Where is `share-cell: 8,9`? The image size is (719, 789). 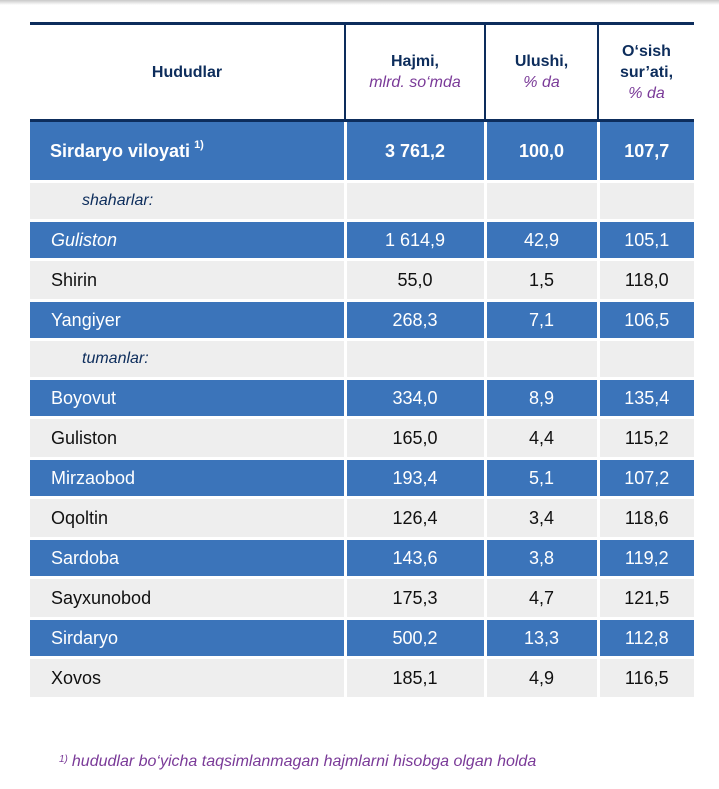
share-cell: 8,9 is located at coordinates (540, 398).